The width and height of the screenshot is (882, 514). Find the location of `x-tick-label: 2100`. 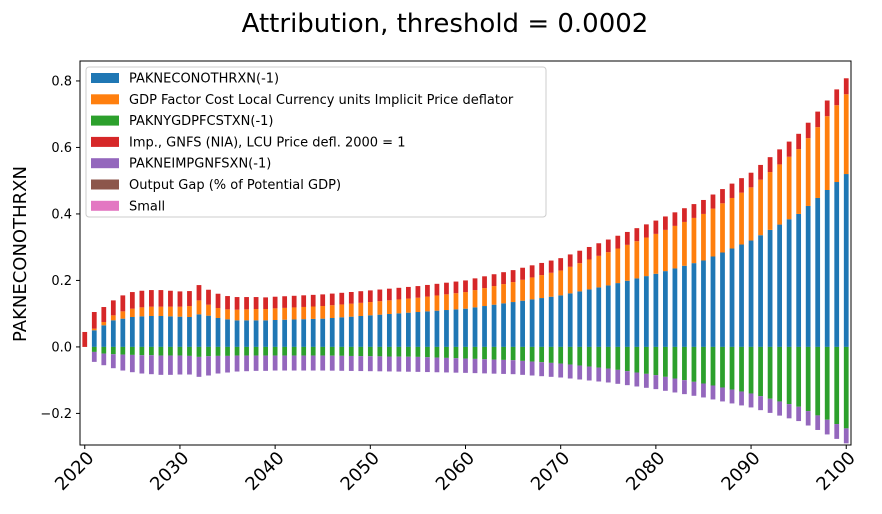

x-tick-label: 2100 is located at coordinates (835, 471).